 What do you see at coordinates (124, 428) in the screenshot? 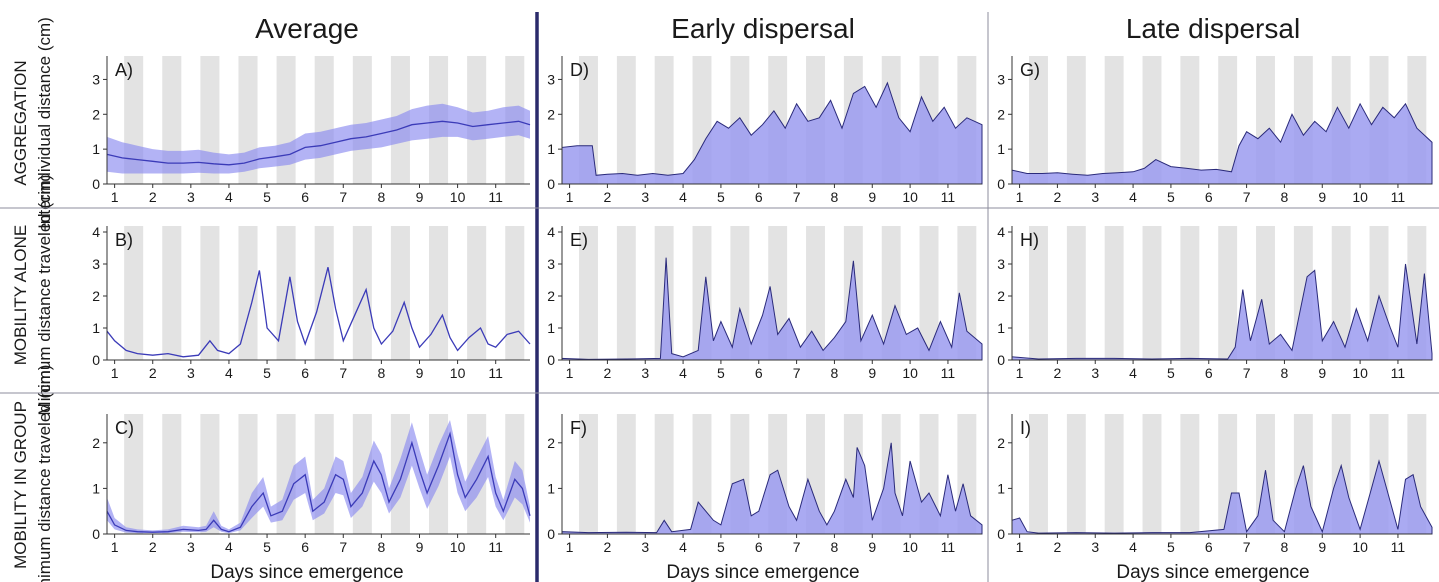
I see `panel-letter: C)` at bounding box center [124, 428].